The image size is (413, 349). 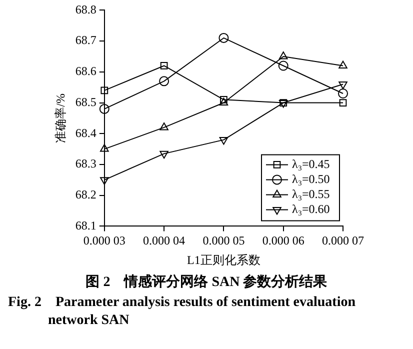 I want to click on y-tick-label: 68.6, so click(x=85, y=71).